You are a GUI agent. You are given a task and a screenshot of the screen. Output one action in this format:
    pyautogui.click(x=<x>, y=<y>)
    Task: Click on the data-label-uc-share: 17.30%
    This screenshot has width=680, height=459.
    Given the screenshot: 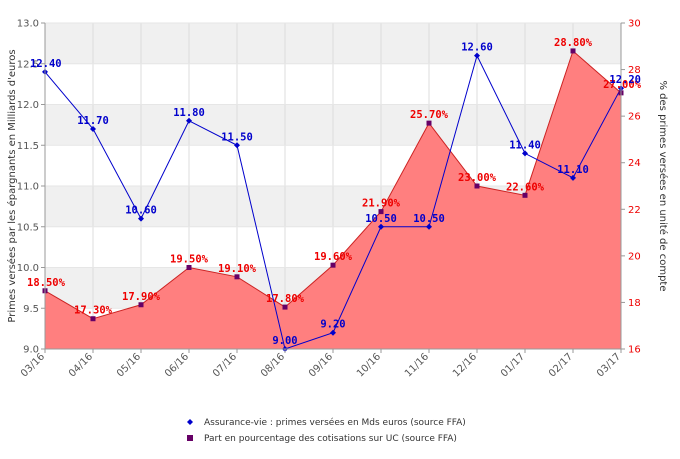 What is the action you would take?
    pyautogui.click(x=93, y=311)
    